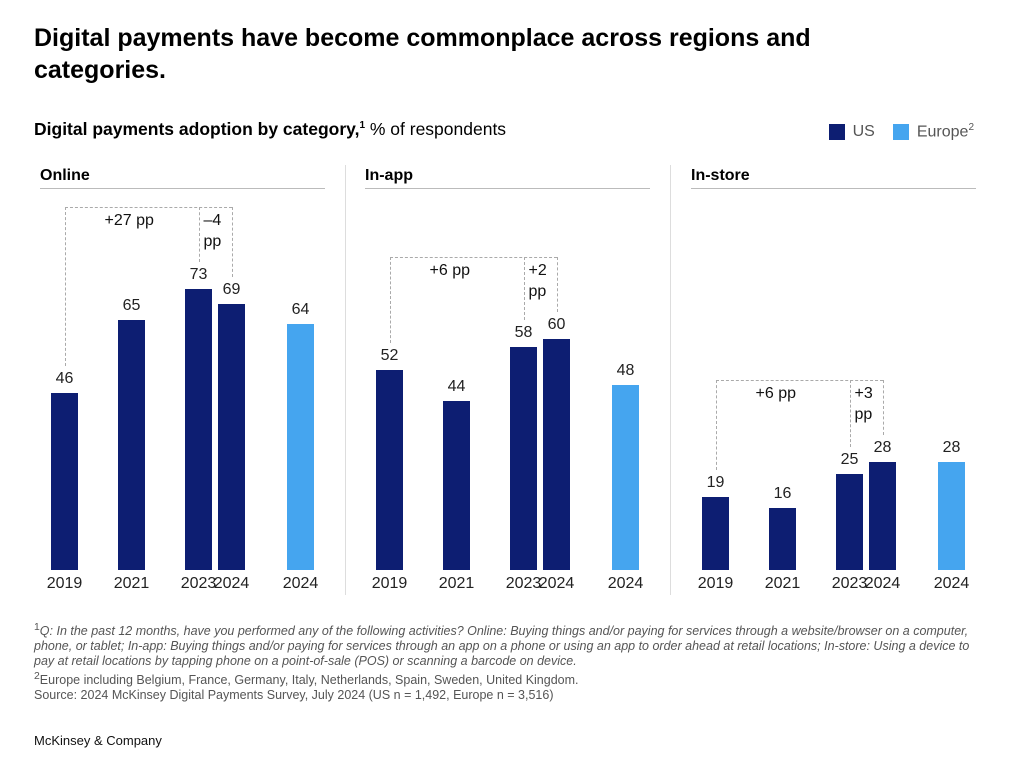 Image resolution: width=1024 pixels, height=765 pixels. Describe the element at coordinates (131, 305) in the screenshot. I see `data-label: 65` at that location.